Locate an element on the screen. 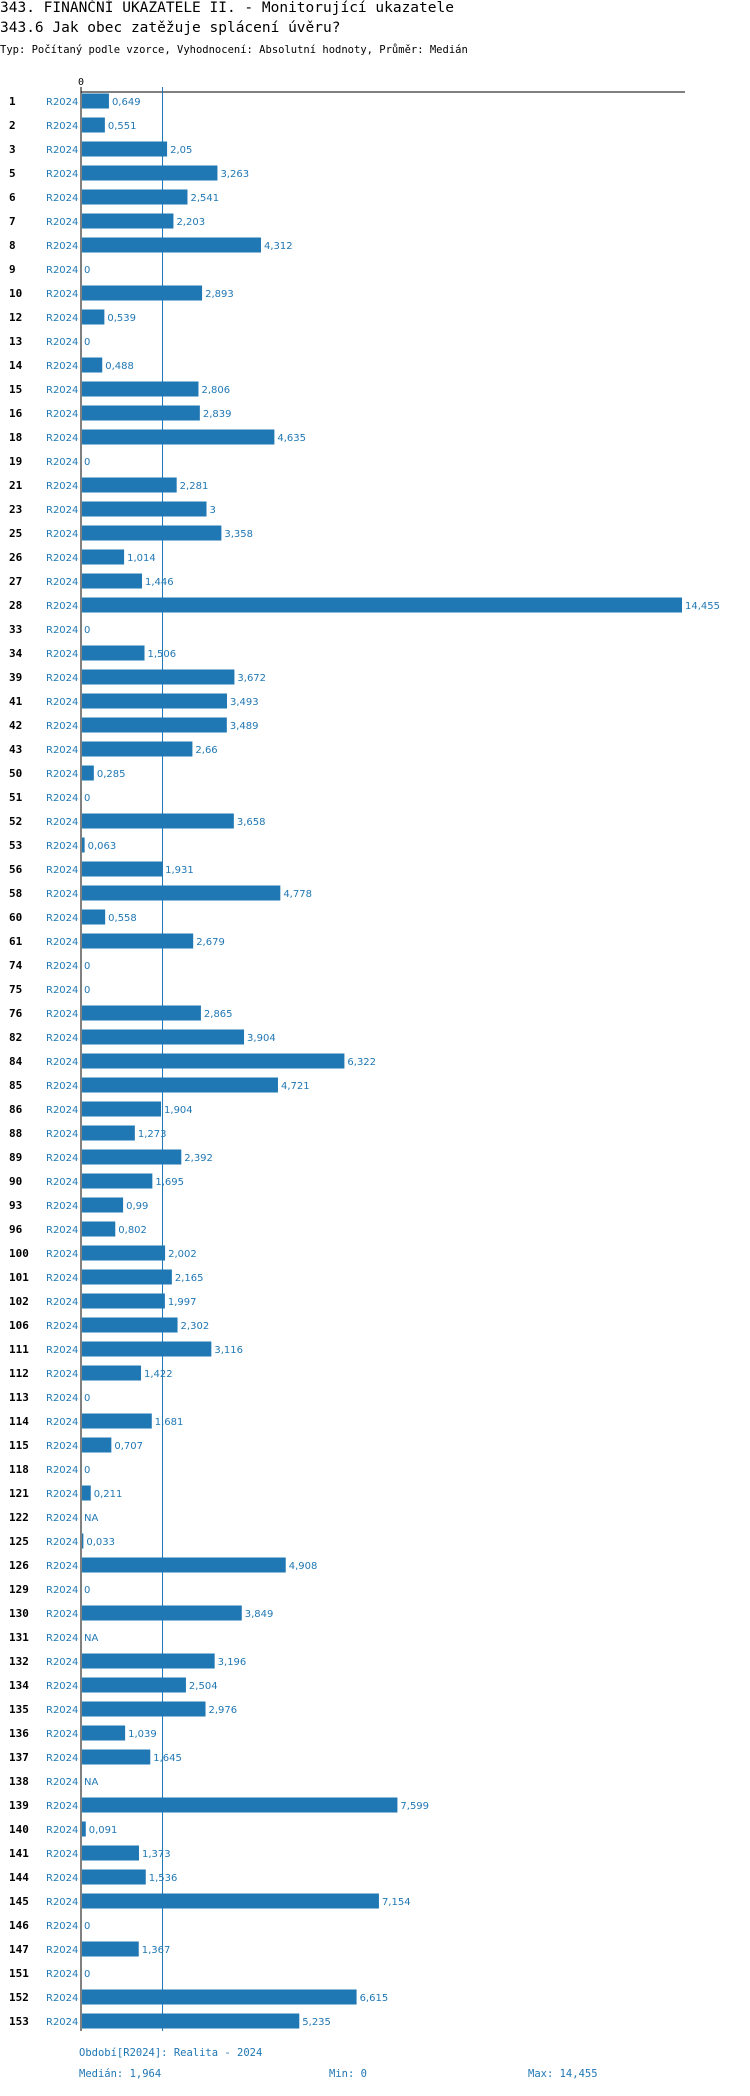 This screenshot has height=2096, width=750. row-id-label: 112 is located at coordinates (19, 1373).